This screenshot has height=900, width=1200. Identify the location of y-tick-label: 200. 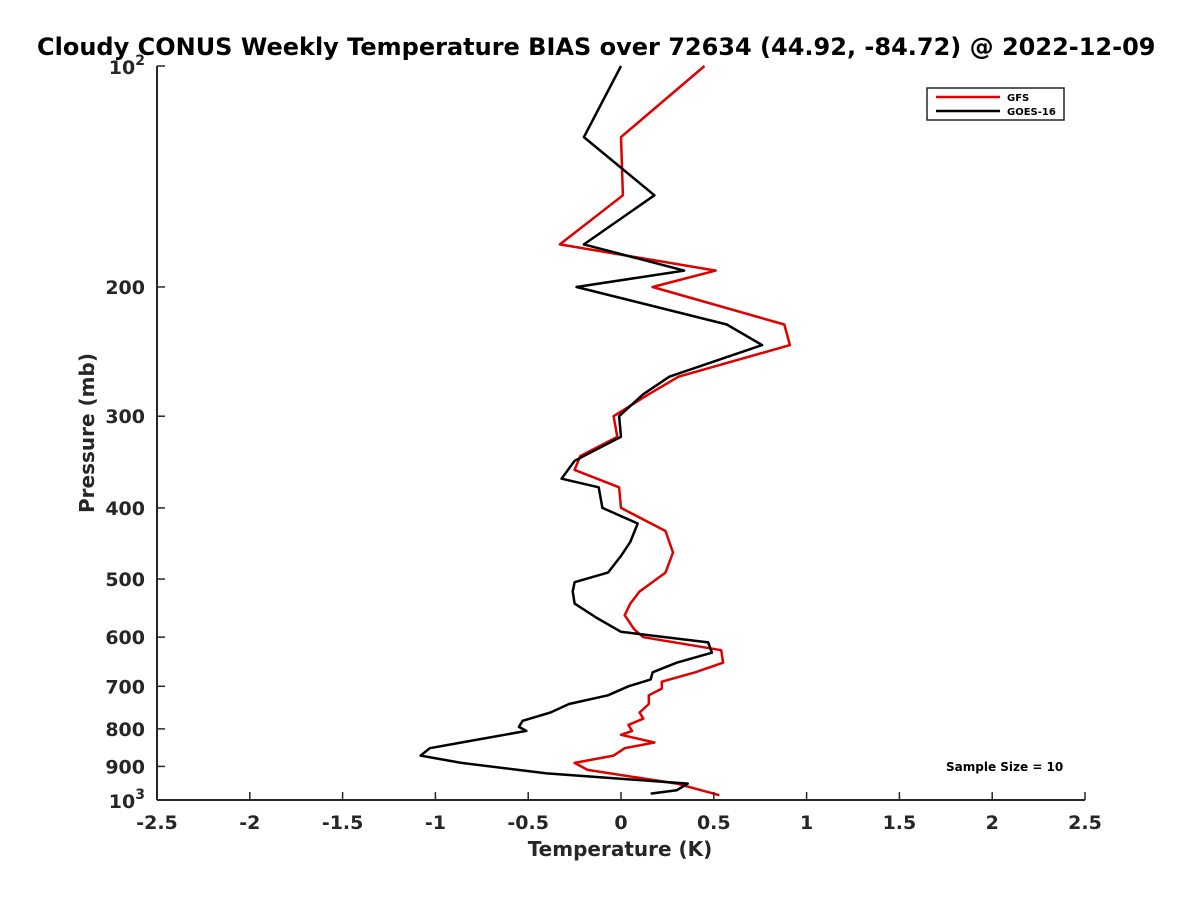
(125, 288).